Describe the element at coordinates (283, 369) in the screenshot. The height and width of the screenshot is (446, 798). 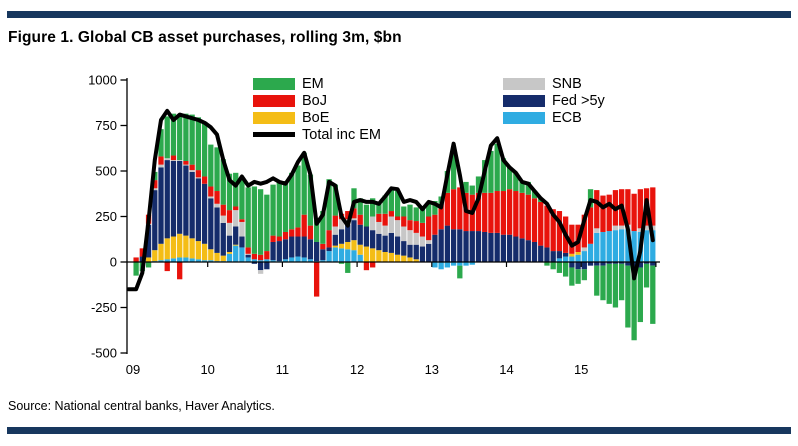
I see `svg-text: 11` at that location.